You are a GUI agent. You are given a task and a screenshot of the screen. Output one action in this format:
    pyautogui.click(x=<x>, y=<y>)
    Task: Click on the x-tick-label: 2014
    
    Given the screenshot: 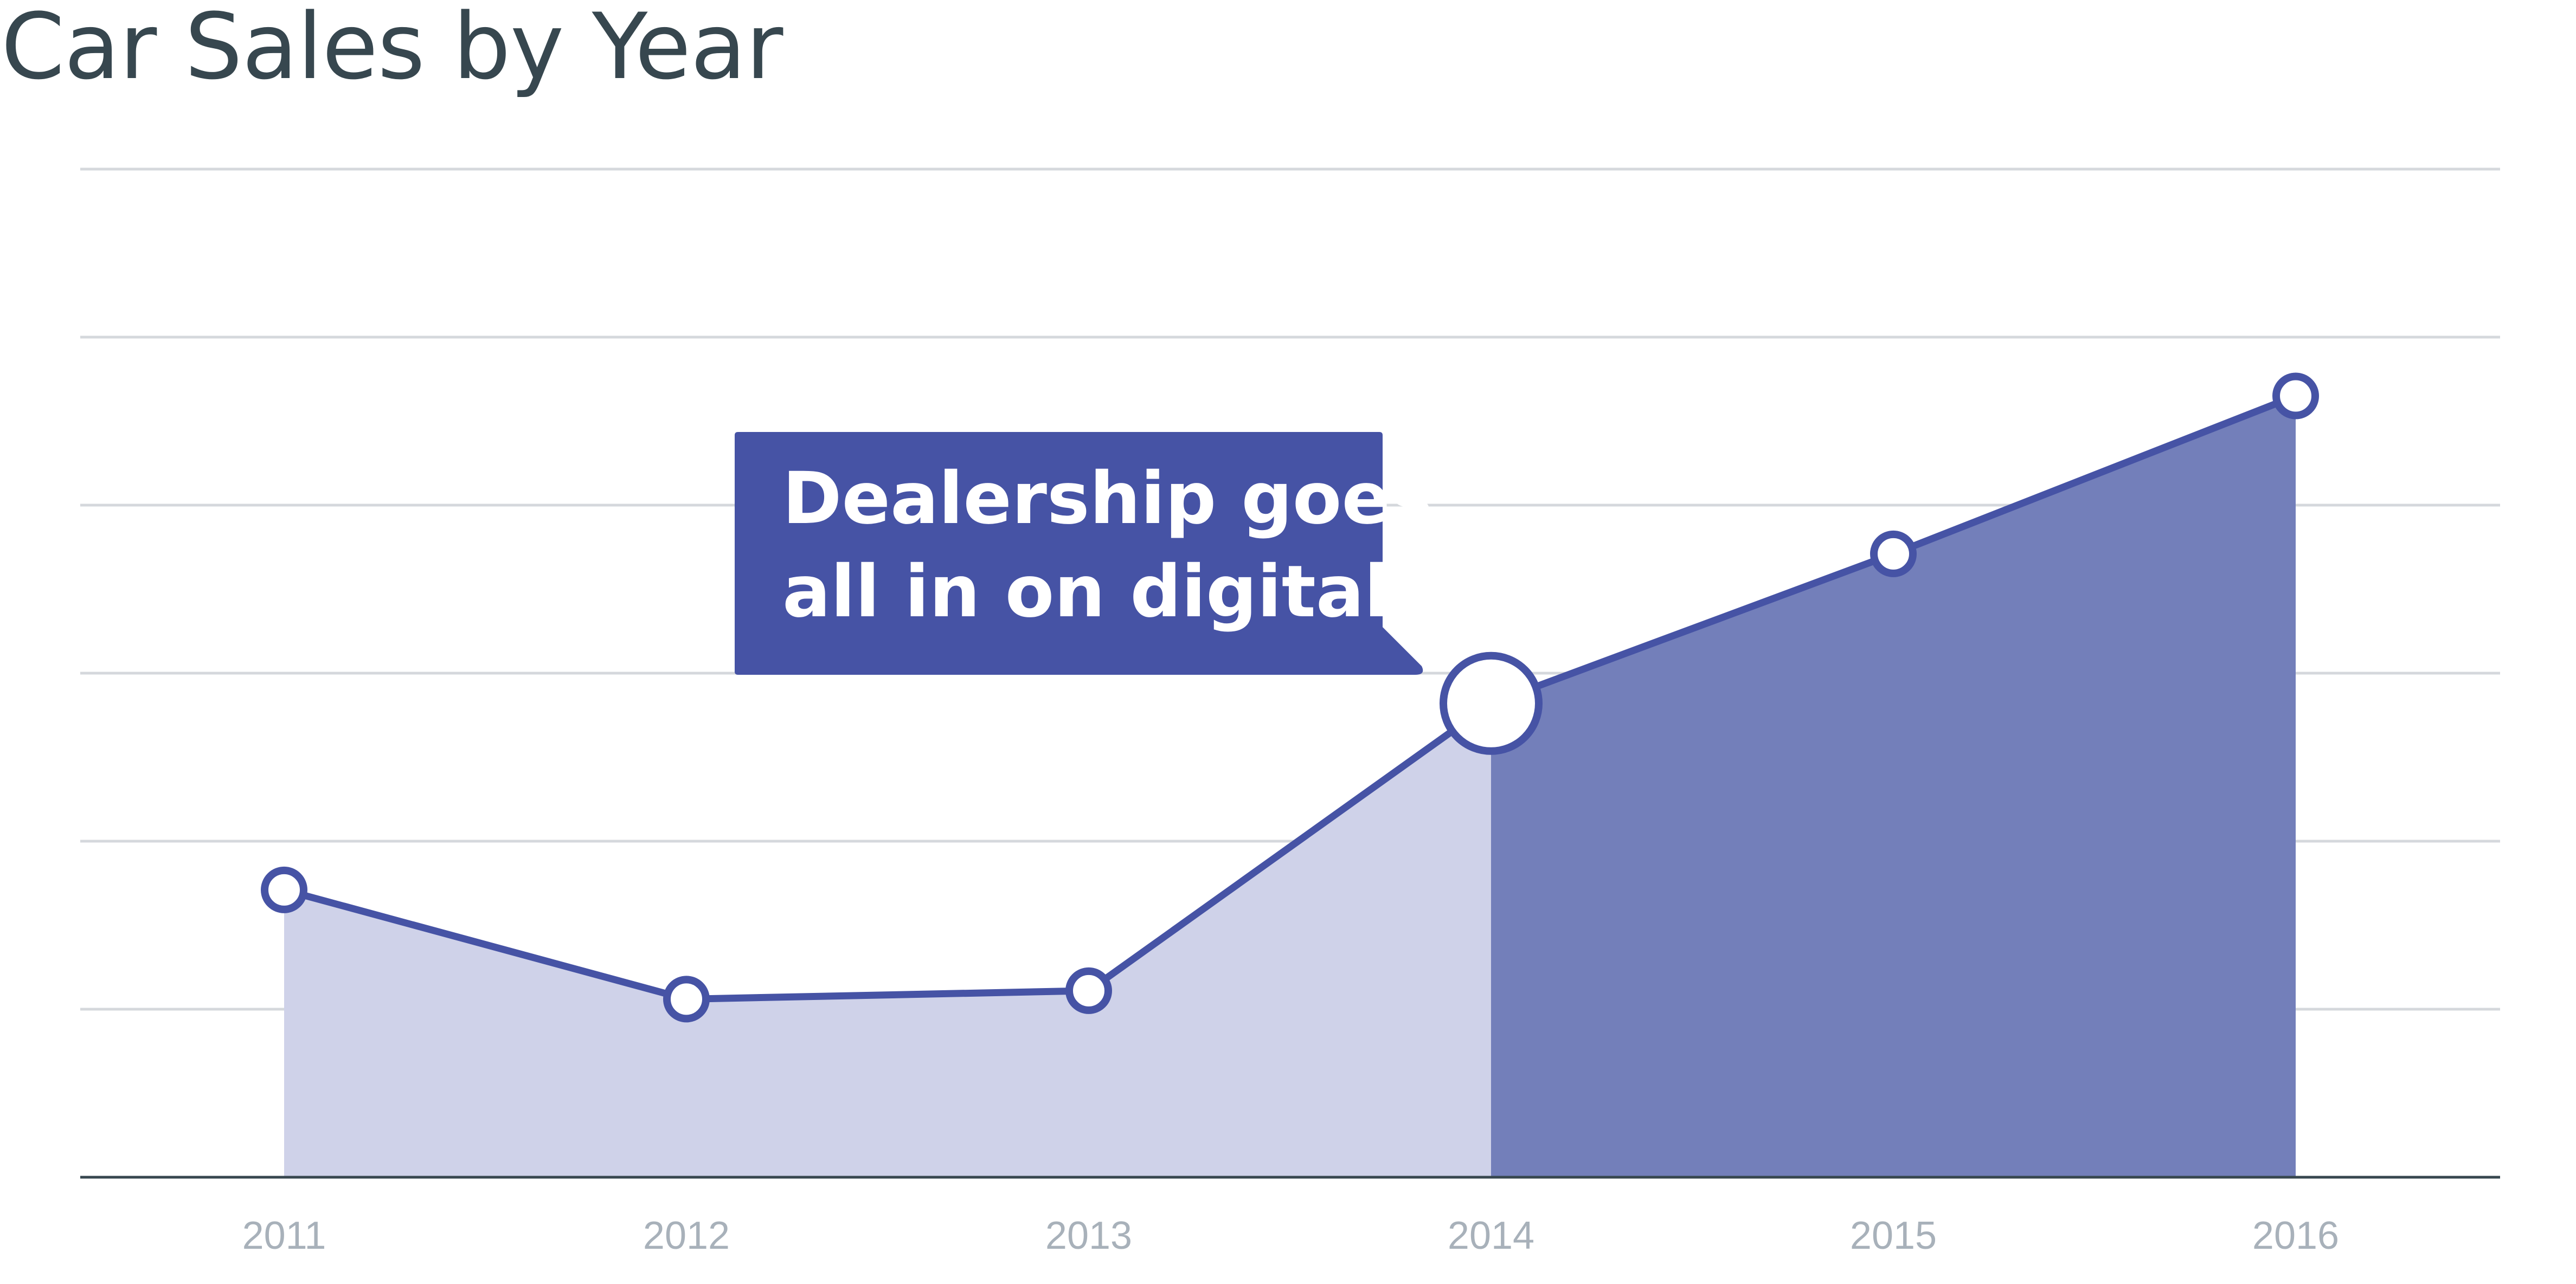 What is the action you would take?
    pyautogui.click(x=1491, y=1235)
    